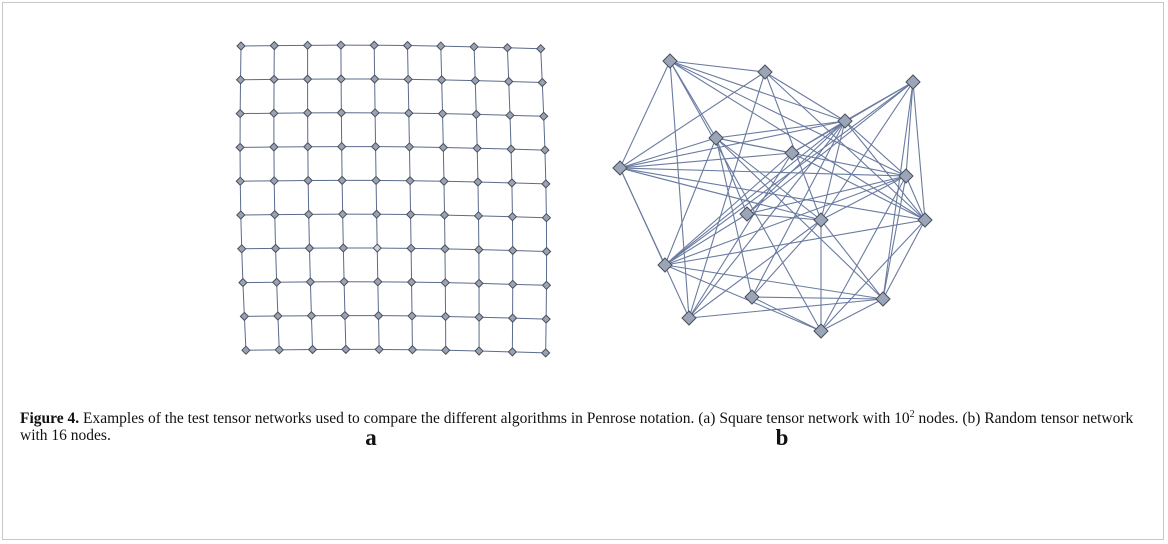  I want to click on random-network, so click(772, 196).